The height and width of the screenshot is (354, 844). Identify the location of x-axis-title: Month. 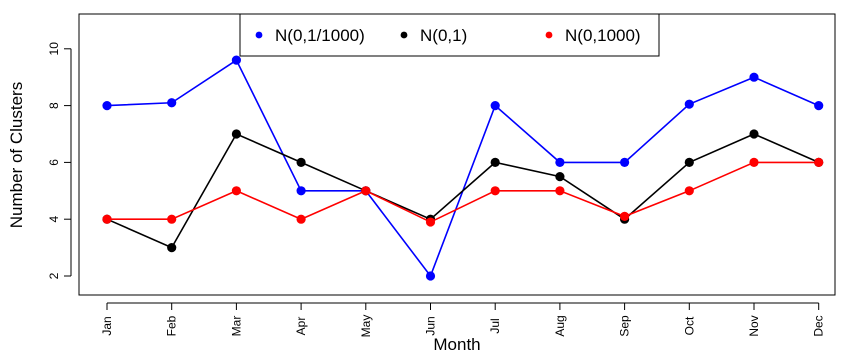
(456, 344).